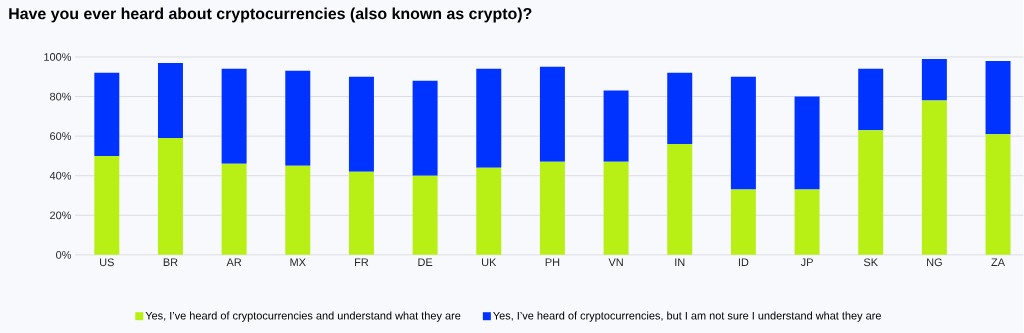 This screenshot has width=1024, height=333. What do you see at coordinates (107, 262) in the screenshot?
I see `x-tick-label: US` at bounding box center [107, 262].